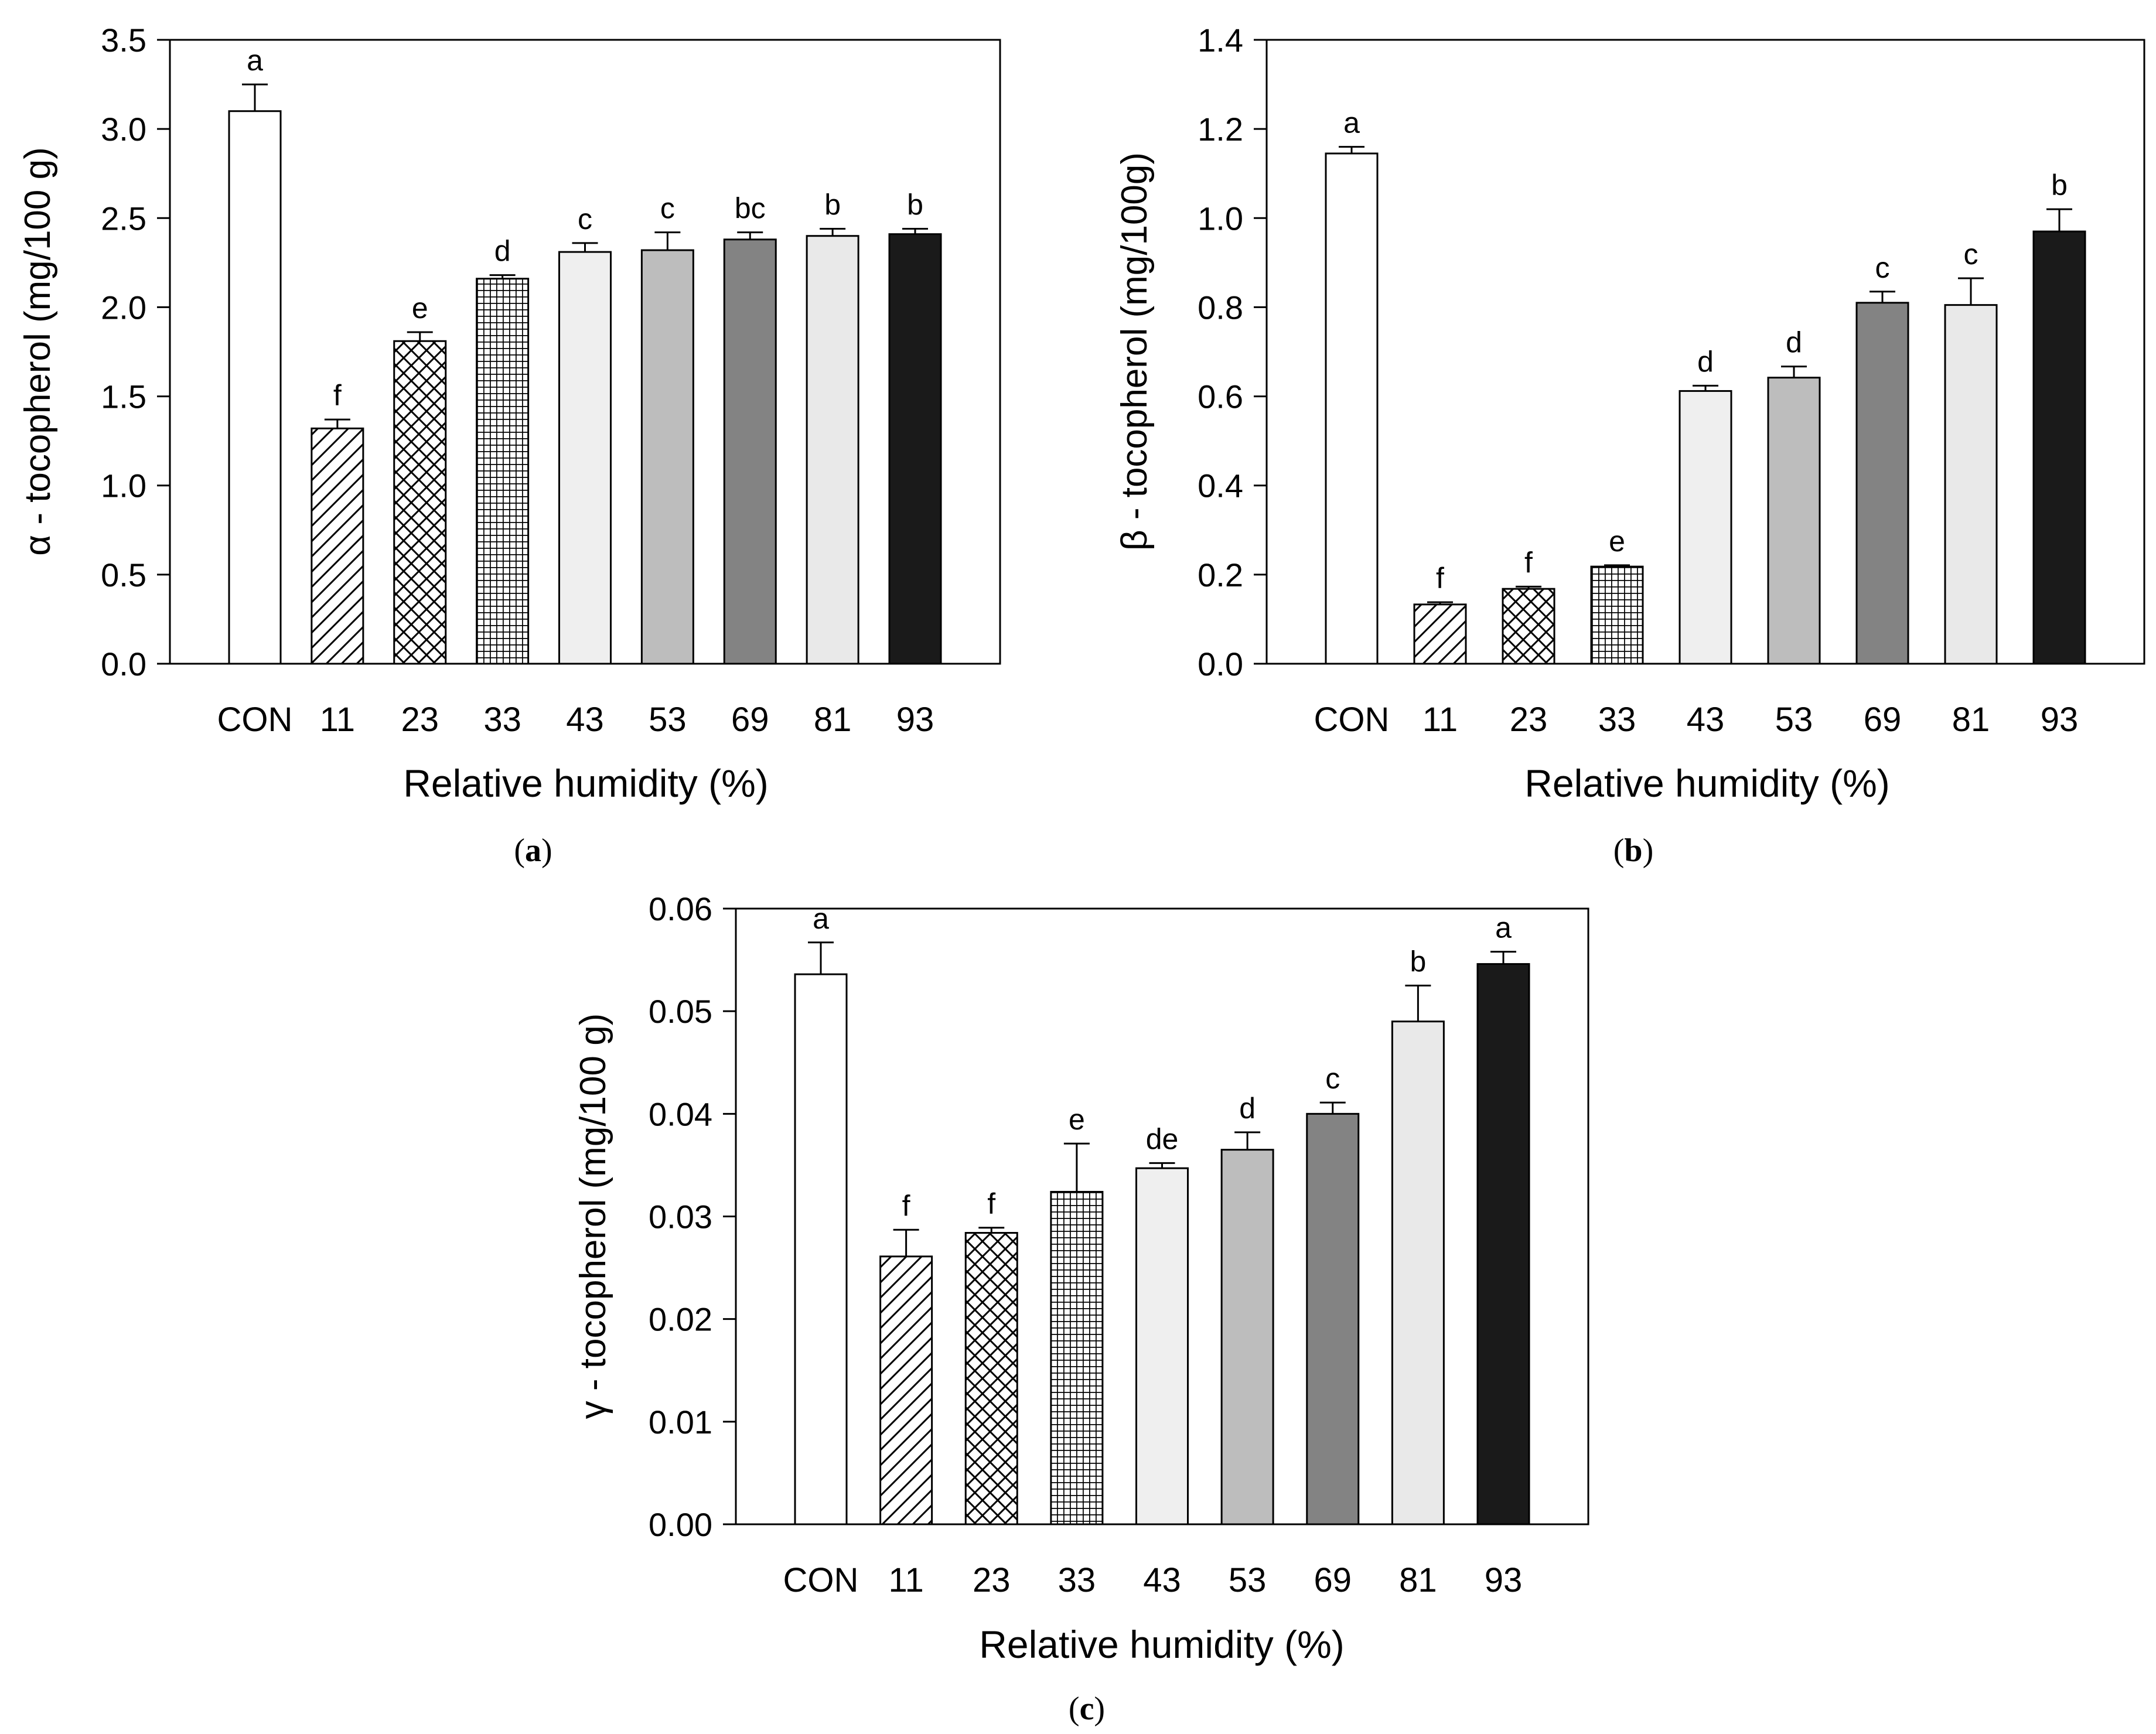 Image resolution: width=2156 pixels, height=1734 pixels. What do you see at coordinates (1220, 485) in the screenshot?
I see `y-tick-label: 0.4` at bounding box center [1220, 485].